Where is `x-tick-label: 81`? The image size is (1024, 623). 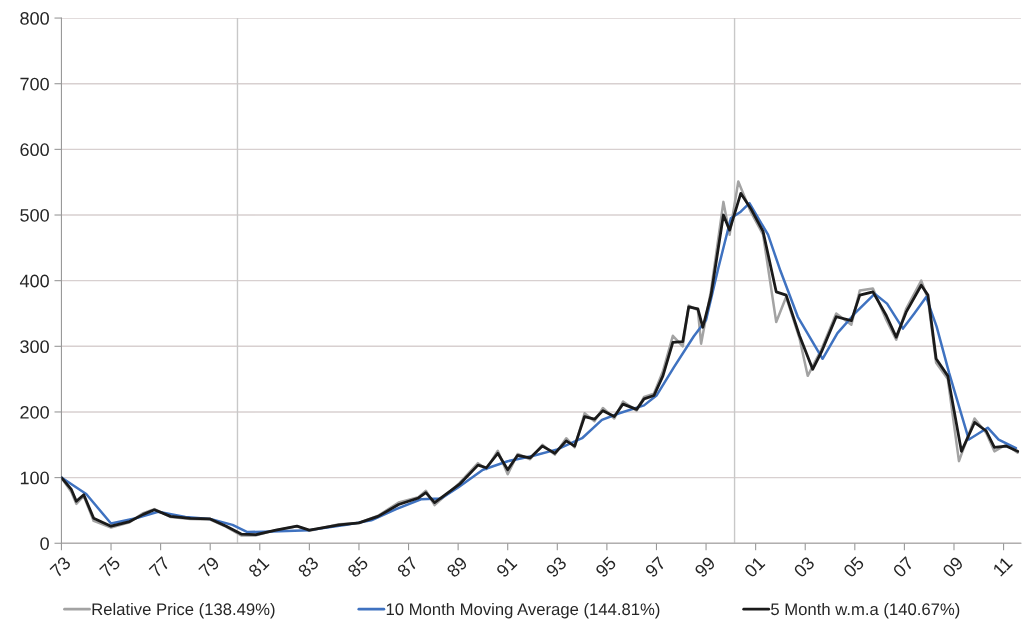
x-tick-label: 81 is located at coordinates (258, 567).